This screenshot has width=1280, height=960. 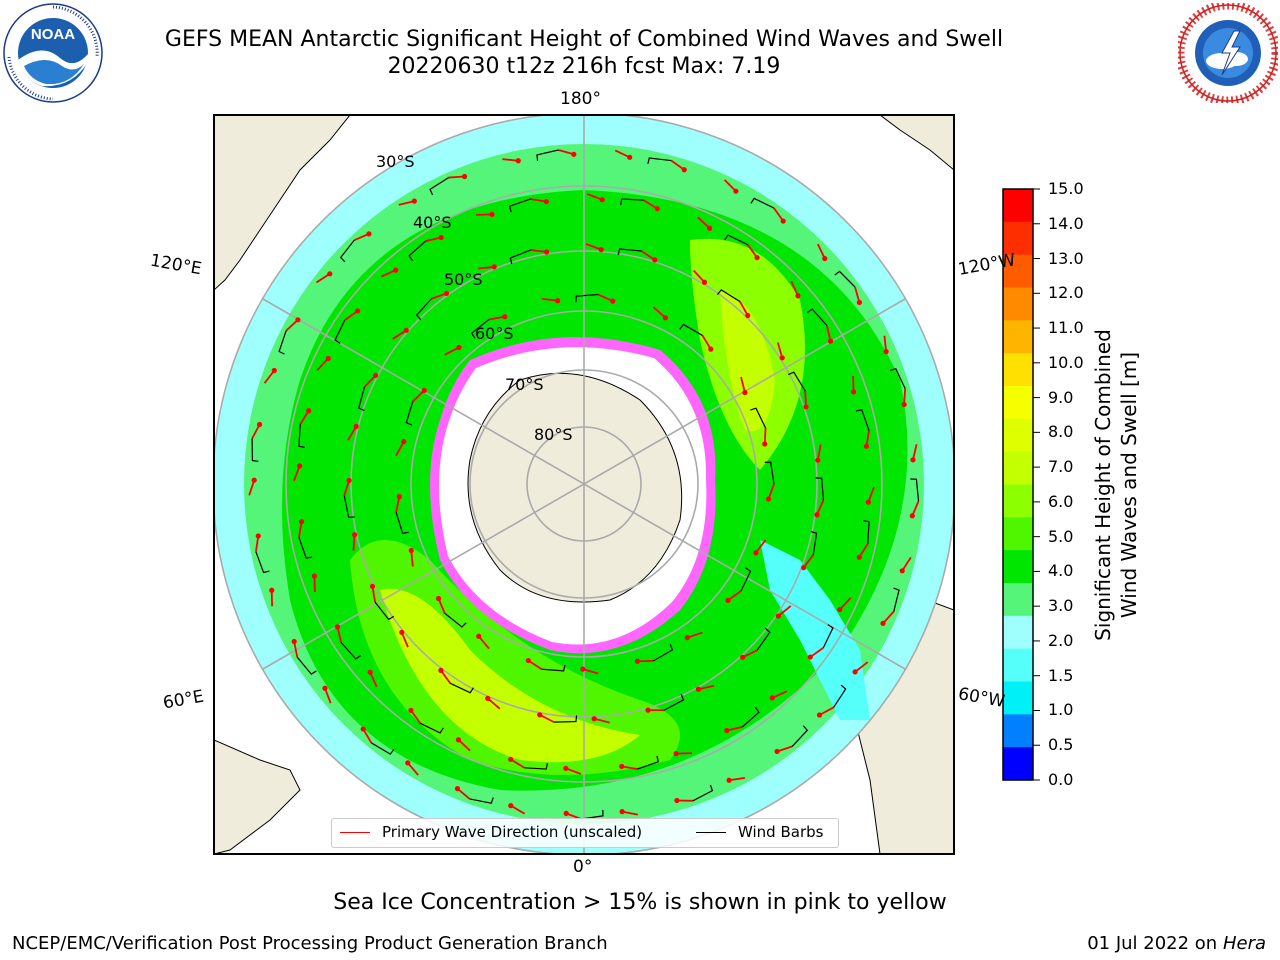 I want to click on colorbar-border, so click(x=1018, y=484).